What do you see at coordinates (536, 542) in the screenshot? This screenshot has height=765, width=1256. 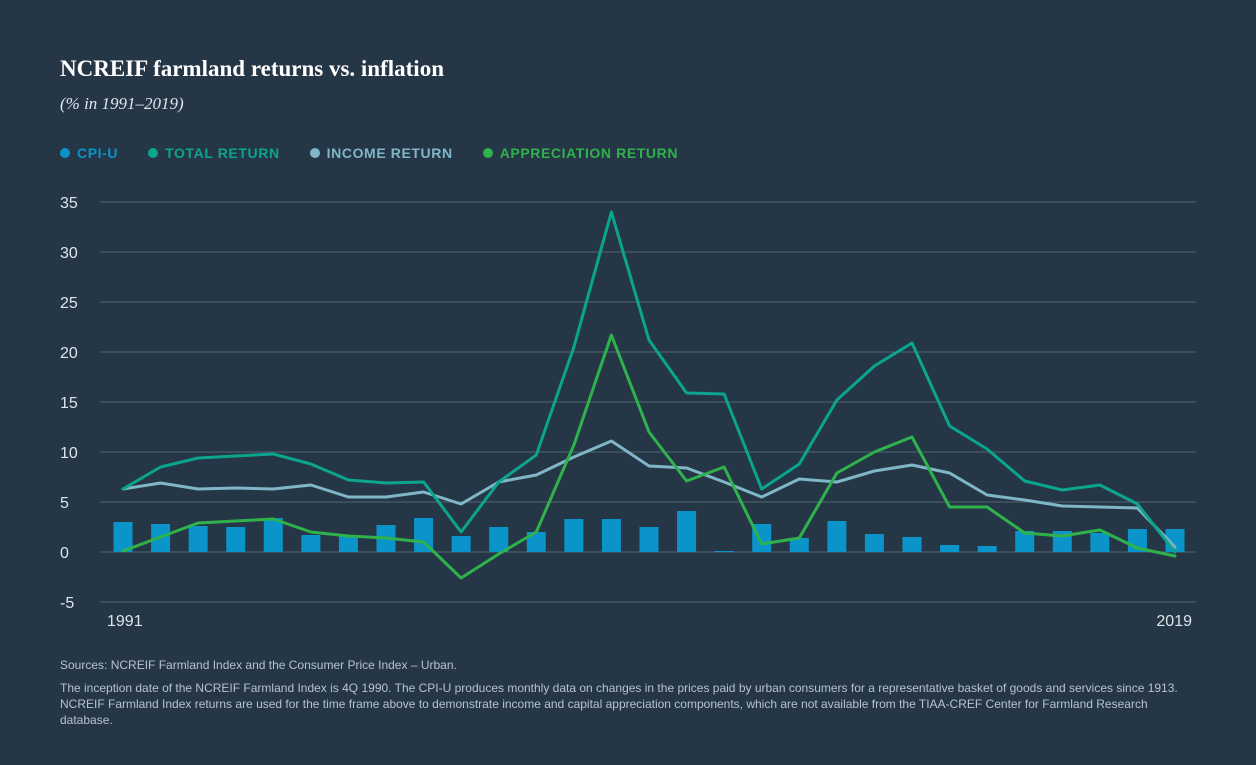 I see `bar-cpi-2002` at bounding box center [536, 542].